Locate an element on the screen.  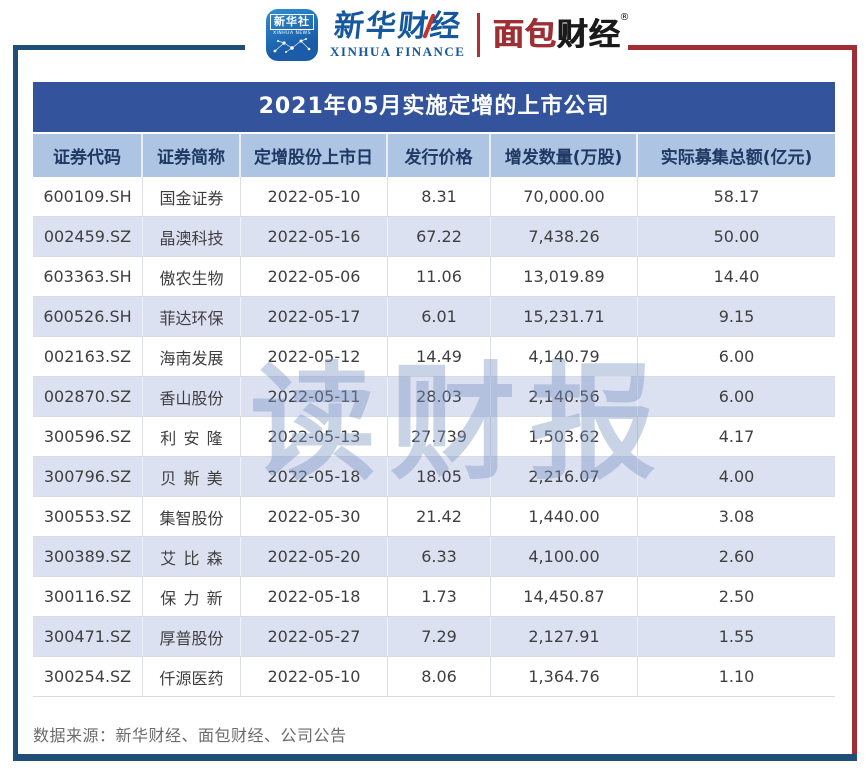
cell: 002163.SZ is located at coordinates (88, 356).